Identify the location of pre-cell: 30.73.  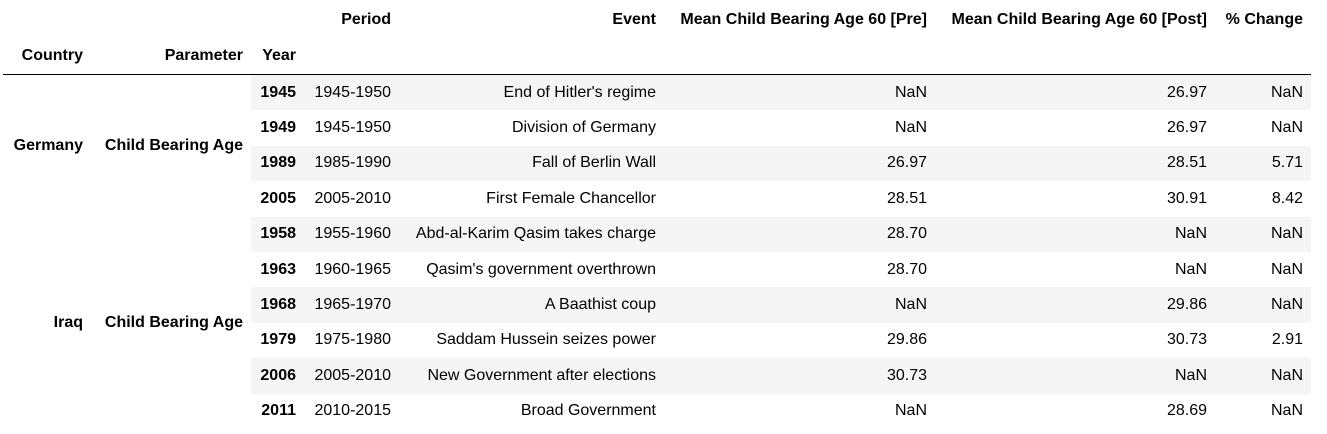
(906, 375).